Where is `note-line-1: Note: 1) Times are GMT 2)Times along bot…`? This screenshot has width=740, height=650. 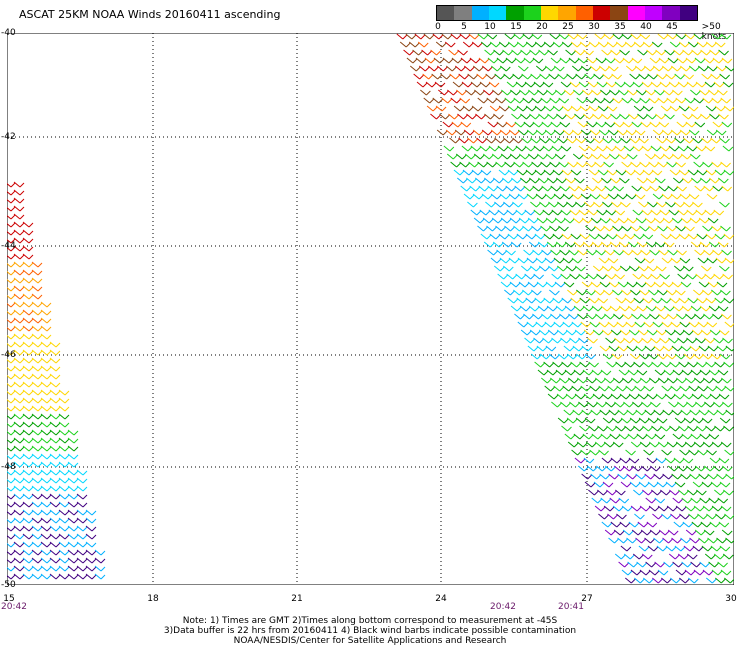
note-line-1: Note: 1) Times are GMT 2)Times along bot… is located at coordinates (370, 621).